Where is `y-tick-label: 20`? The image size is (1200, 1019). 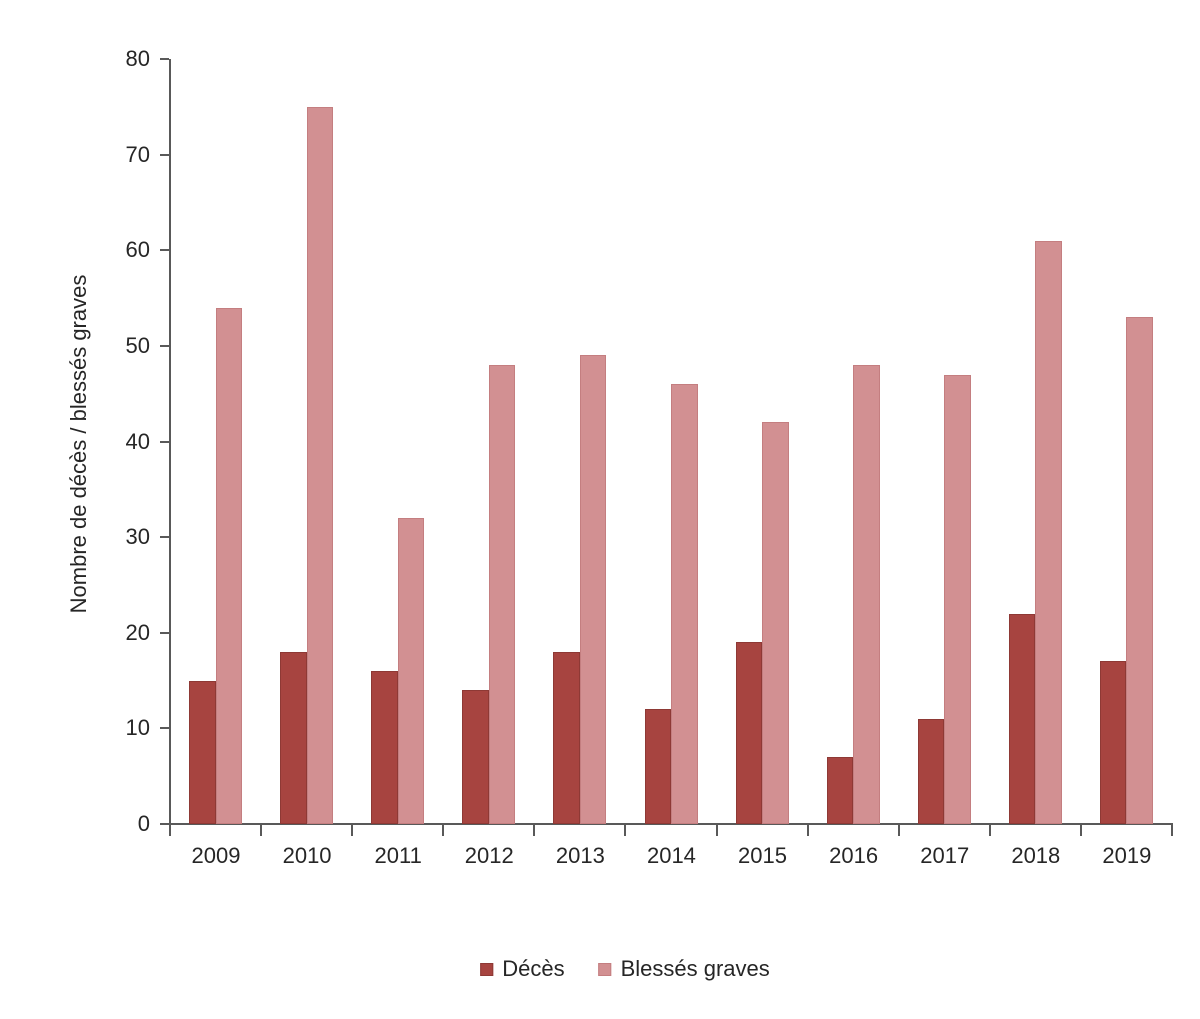 y-tick-label: 20 is located at coordinates (137, 632).